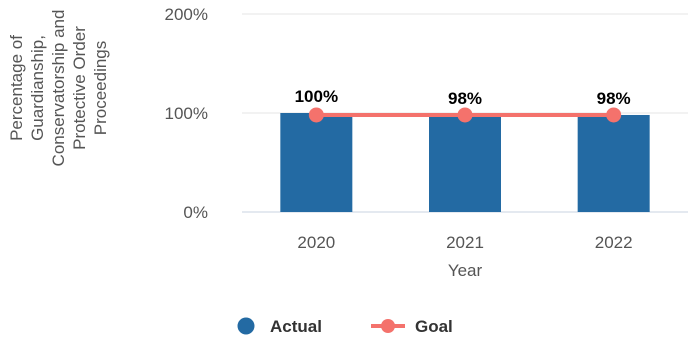 This screenshot has height=342, width=689. I want to click on goal-series, so click(465, 115).